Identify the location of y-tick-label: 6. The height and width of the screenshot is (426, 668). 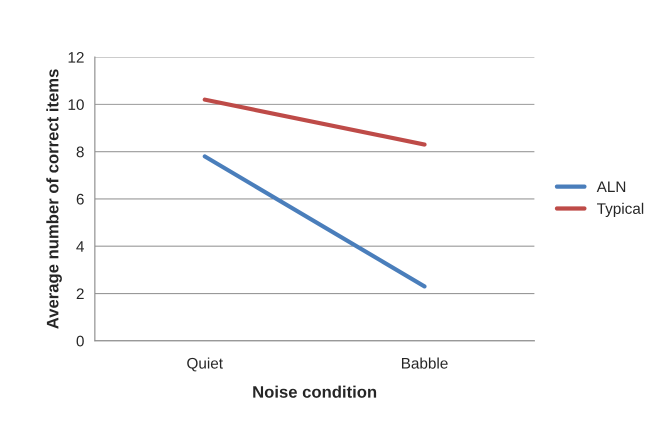
(80, 199).